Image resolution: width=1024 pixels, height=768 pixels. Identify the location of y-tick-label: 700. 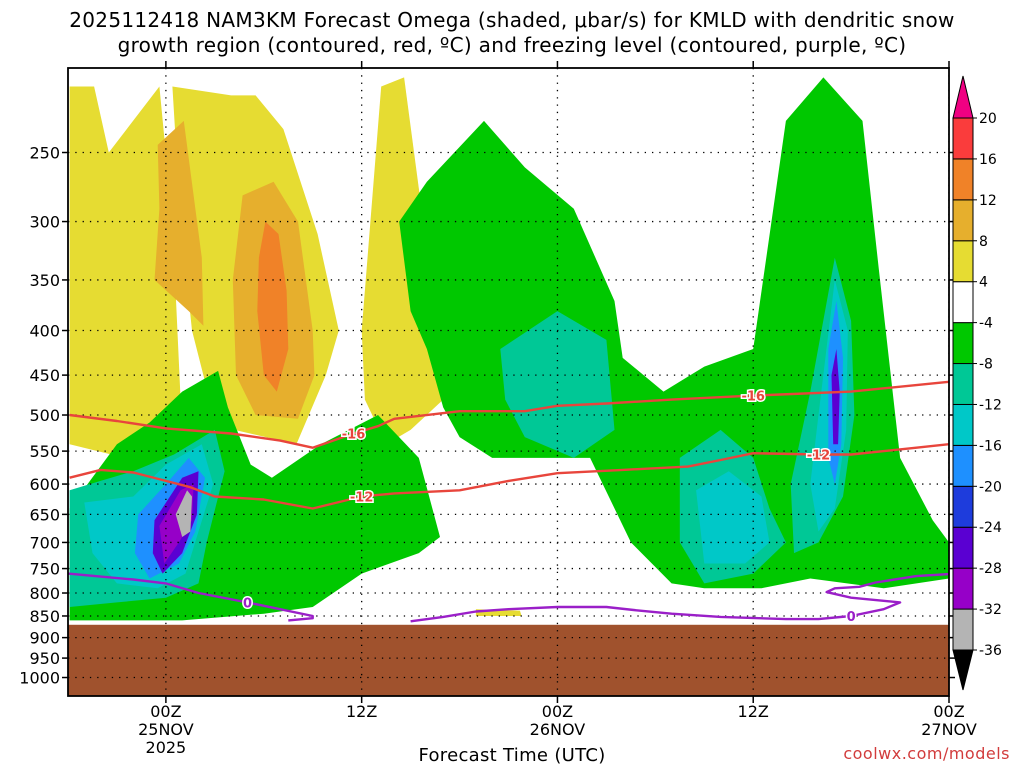
(44, 542).